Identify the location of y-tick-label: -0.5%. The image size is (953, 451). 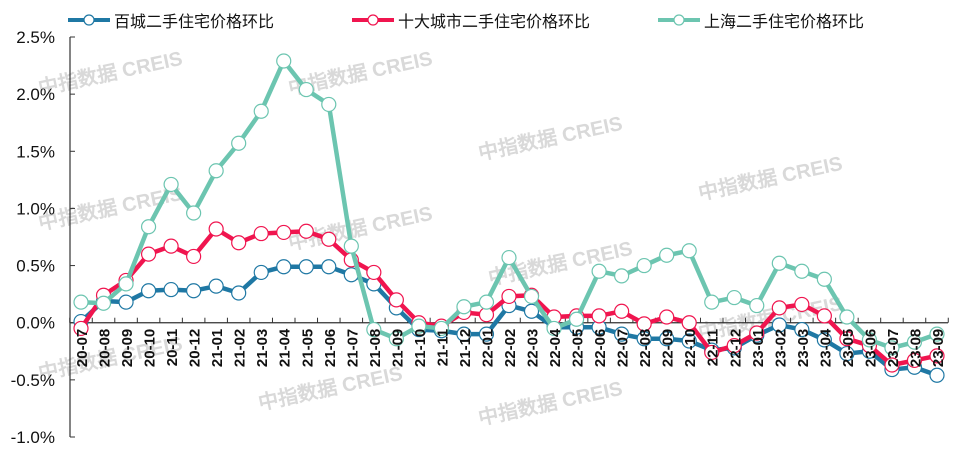
(33, 380).